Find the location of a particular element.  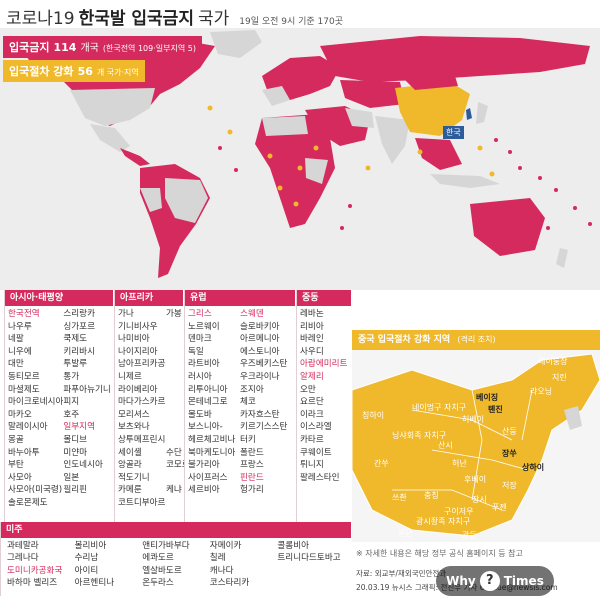

country-item: 상투메프린시페 is located at coordinates (142, 439).